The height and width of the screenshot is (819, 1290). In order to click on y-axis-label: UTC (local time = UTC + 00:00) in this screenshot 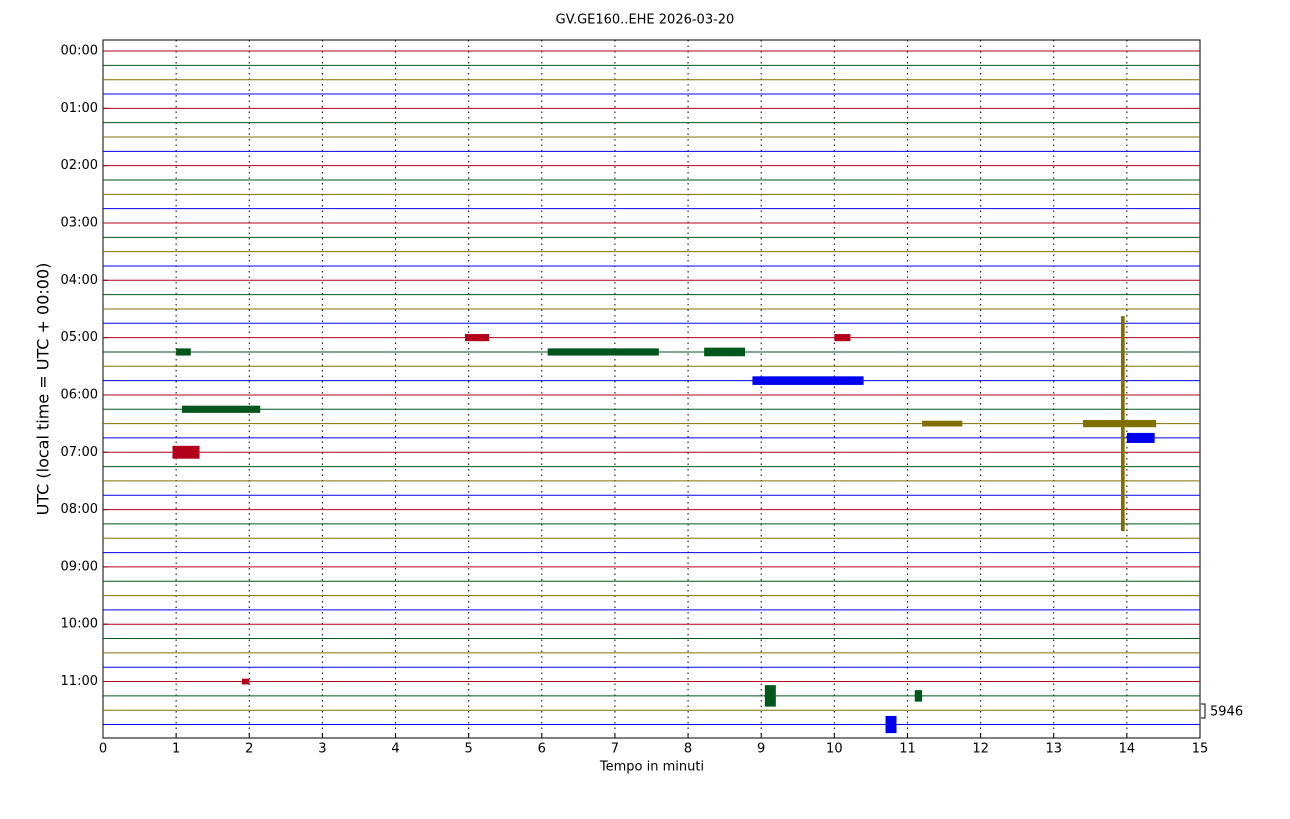, I will do `click(43, 389)`.